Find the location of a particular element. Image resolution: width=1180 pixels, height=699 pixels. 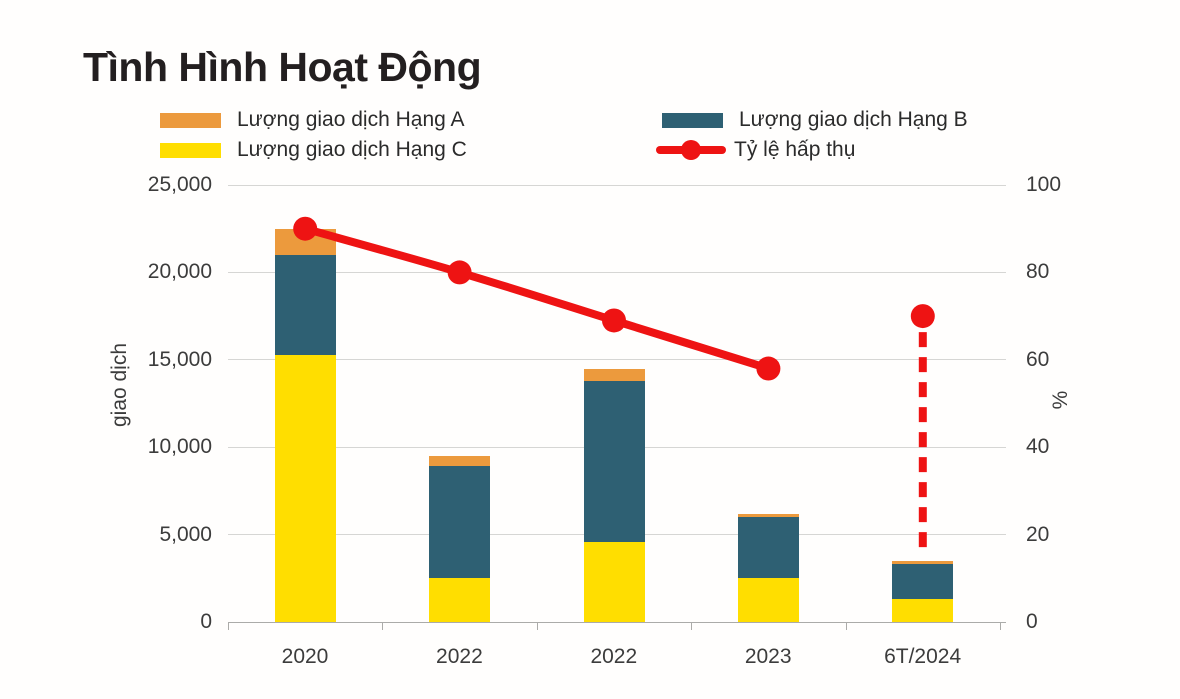

right-axis-tick-label: 0 is located at coordinates (1032, 621).